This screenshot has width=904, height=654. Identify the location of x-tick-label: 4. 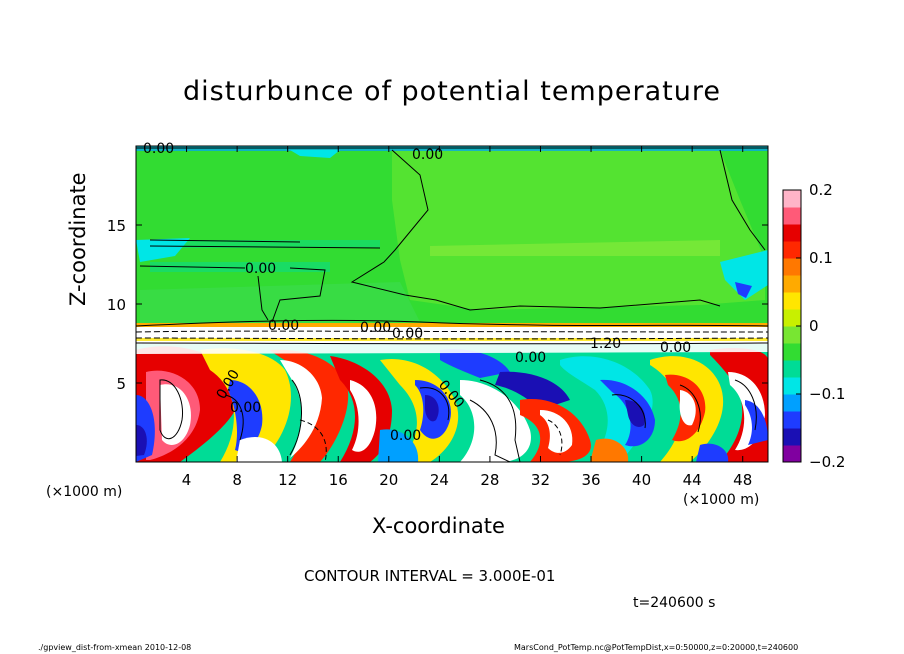
(187, 480).